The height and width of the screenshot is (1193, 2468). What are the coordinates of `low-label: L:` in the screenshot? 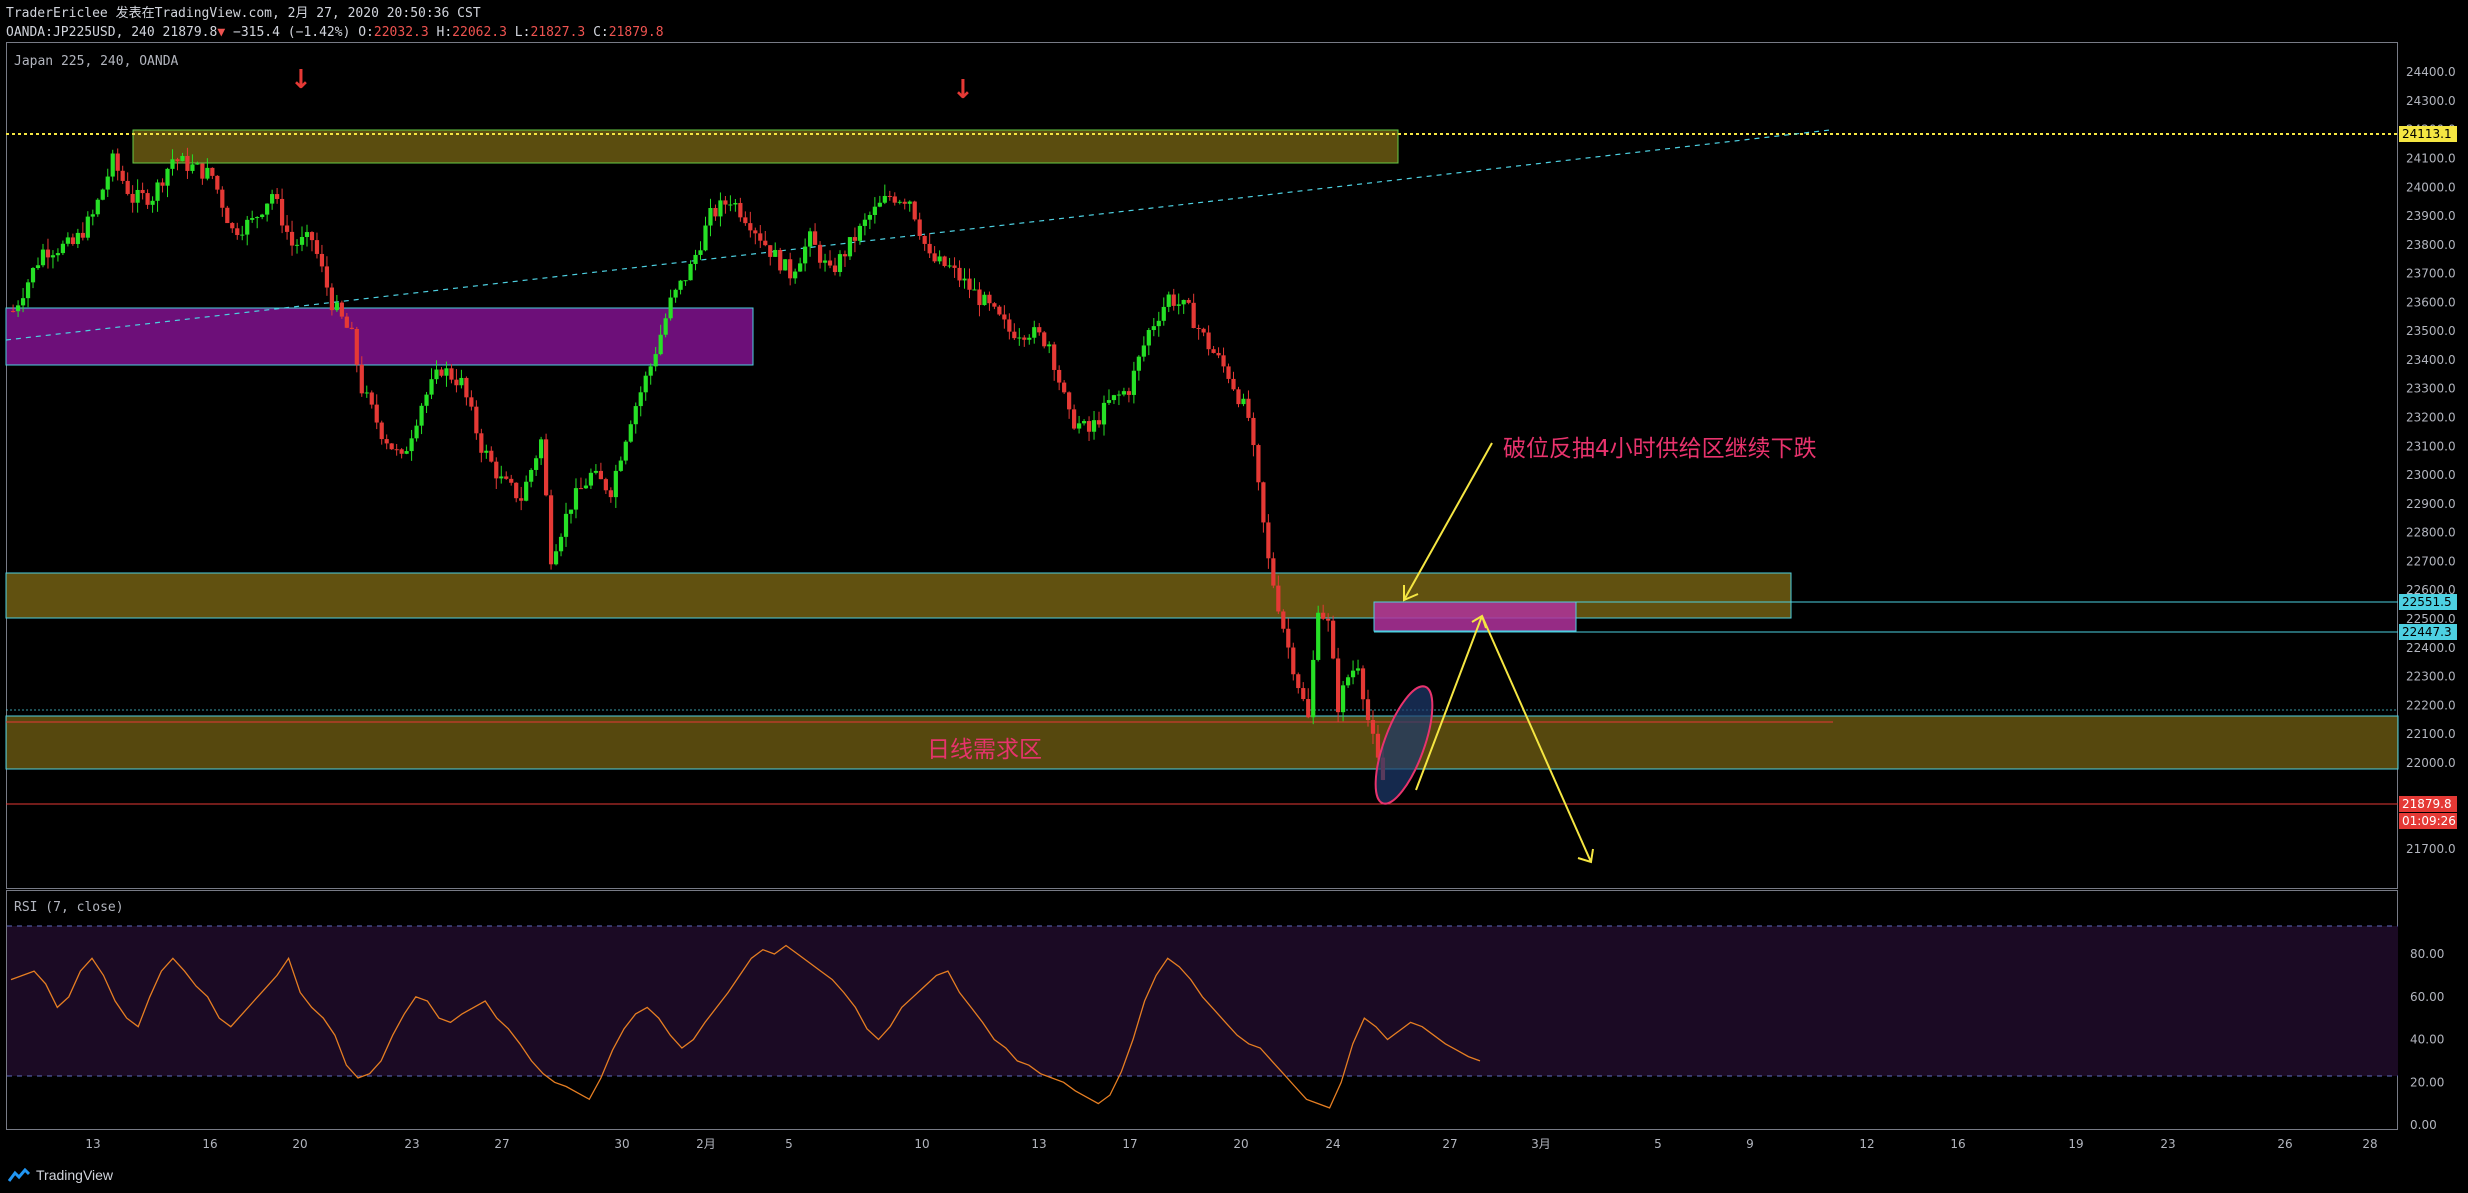 It's located at (522, 32).